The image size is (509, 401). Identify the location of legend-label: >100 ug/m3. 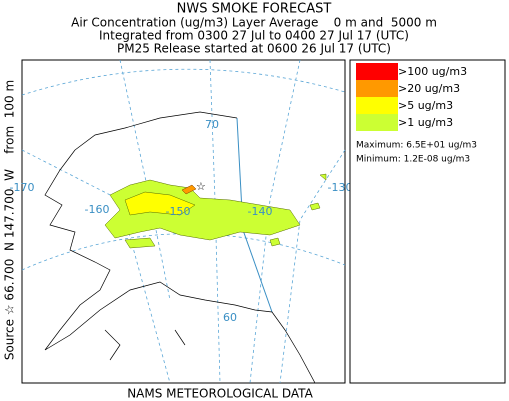
(432, 71).